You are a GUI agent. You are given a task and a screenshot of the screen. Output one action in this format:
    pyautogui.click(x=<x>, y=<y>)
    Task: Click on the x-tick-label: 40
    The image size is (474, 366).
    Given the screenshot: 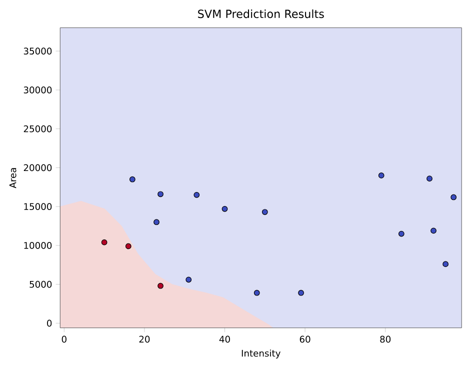 What is the action you would take?
    pyautogui.click(x=224, y=339)
    